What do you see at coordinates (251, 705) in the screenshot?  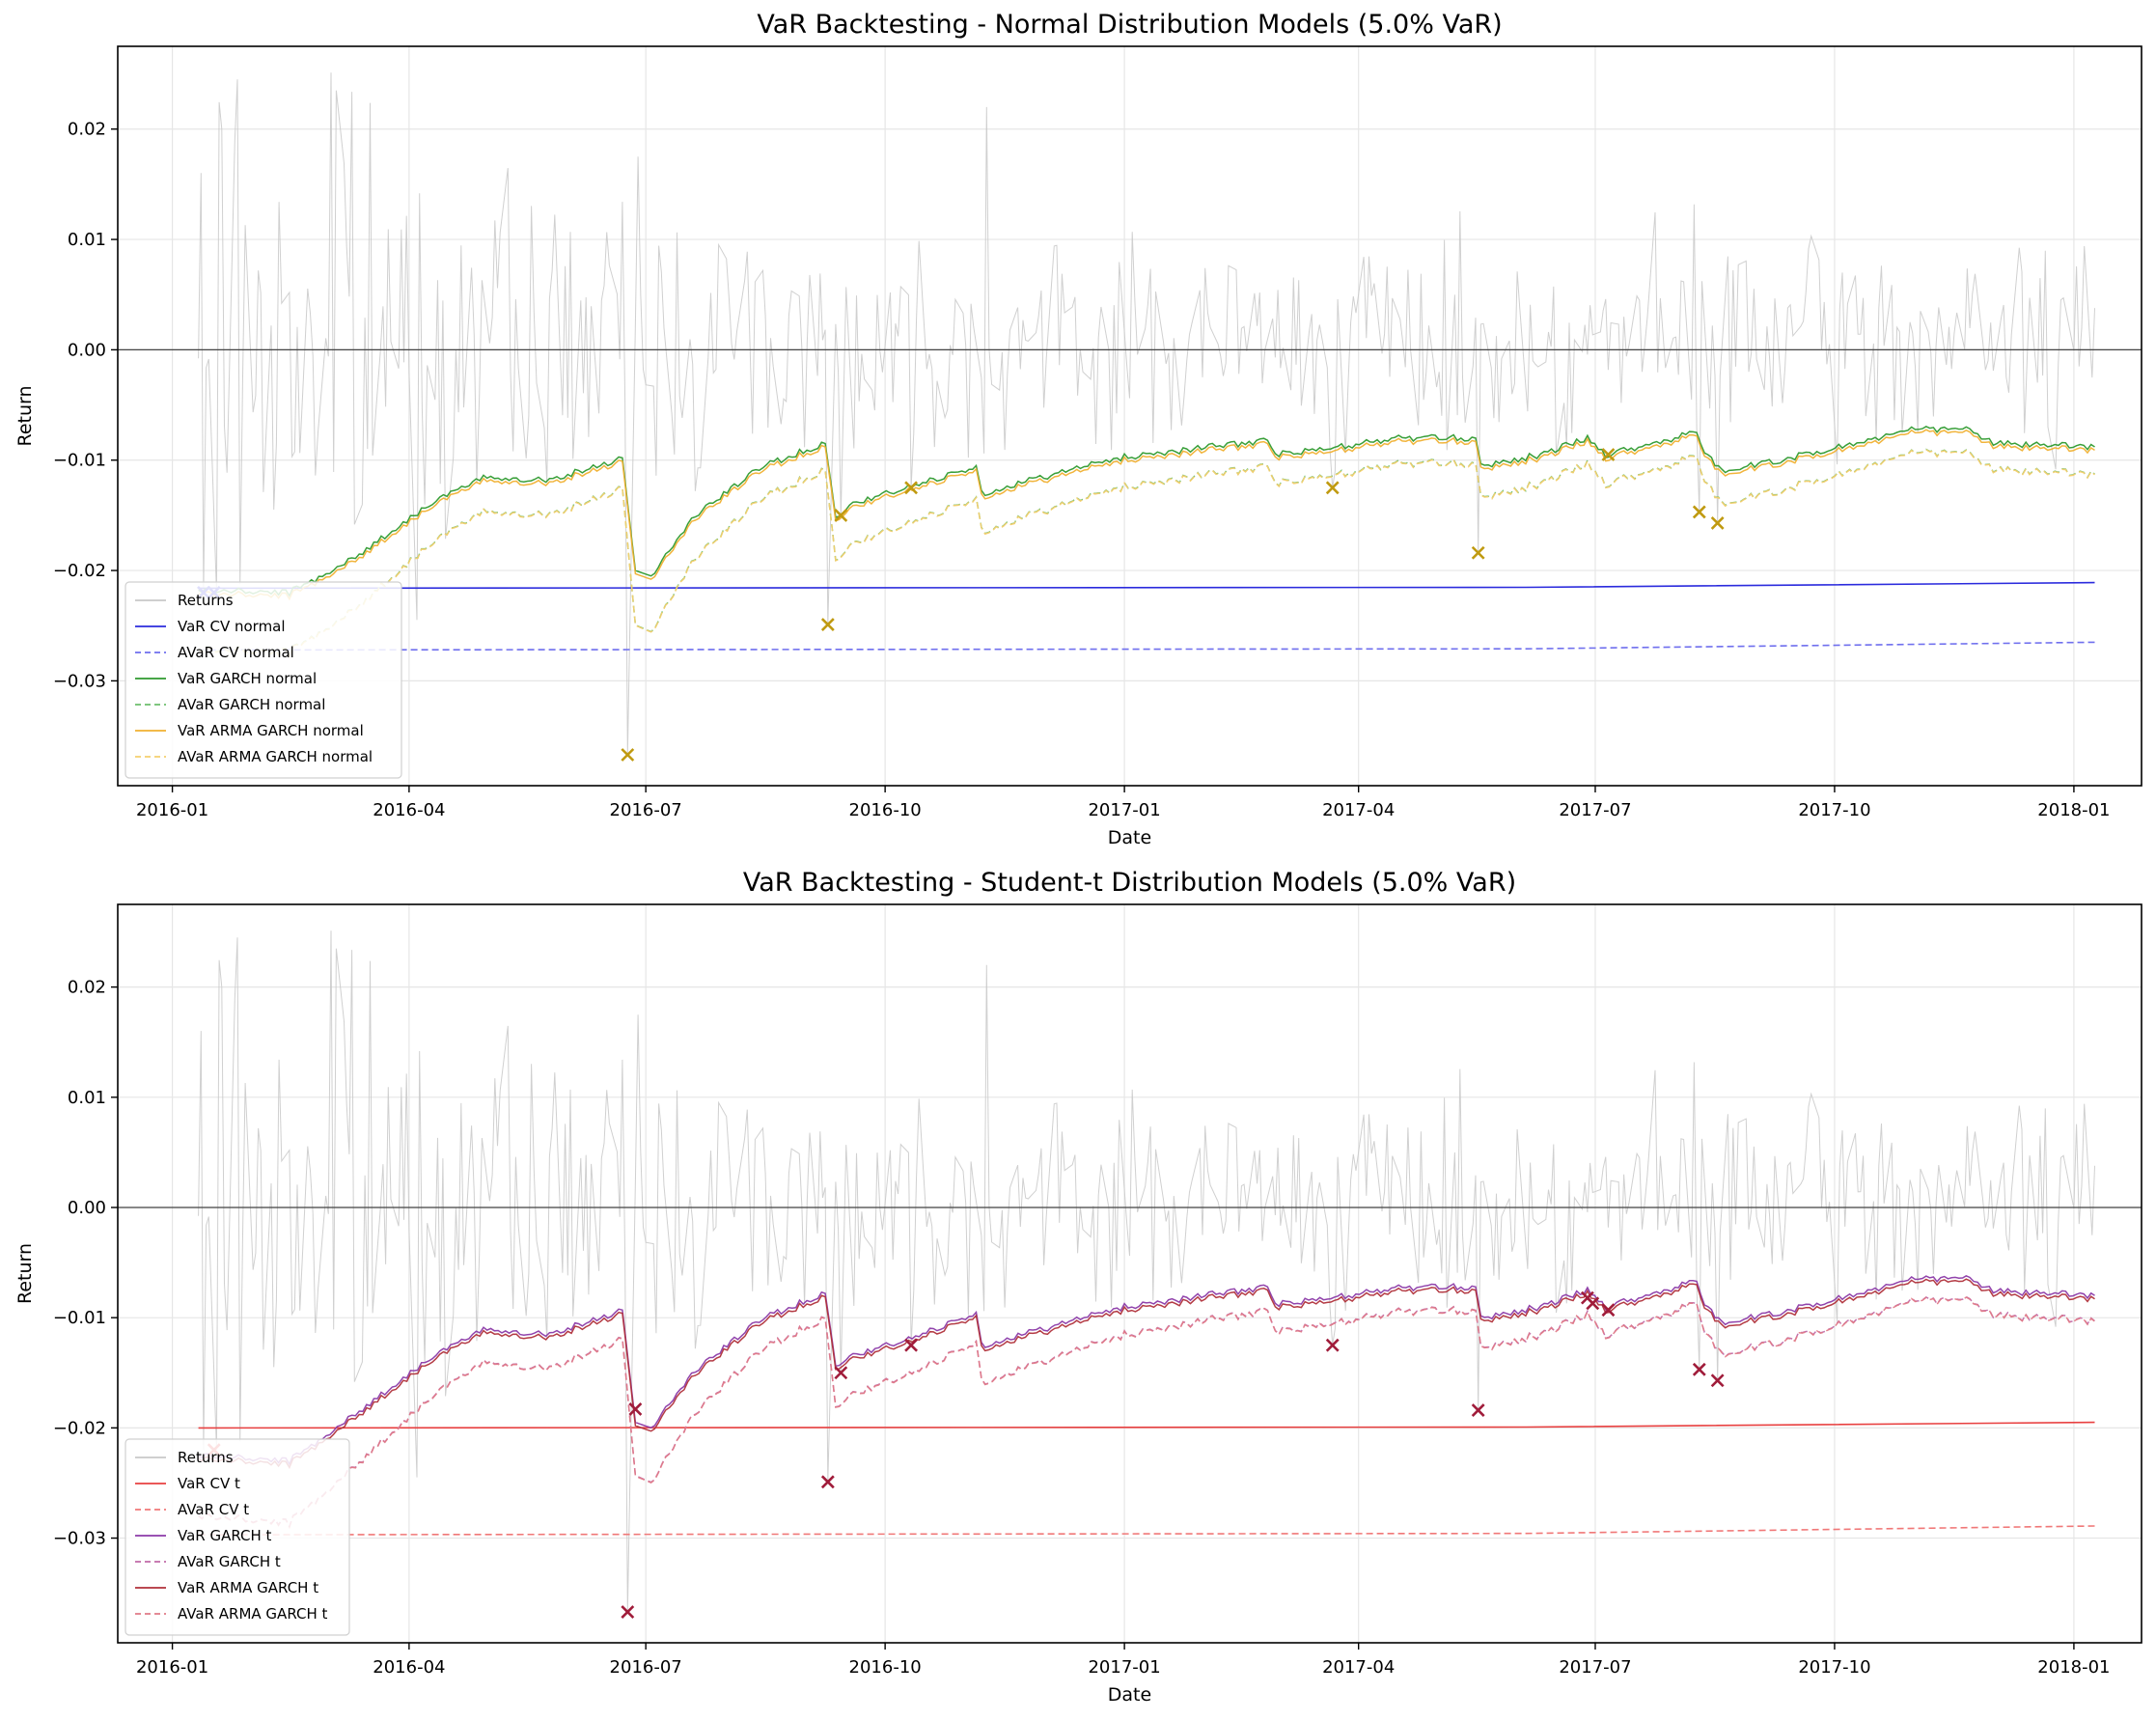 I see `legend-label: AVaR GARCH normal` at bounding box center [251, 705].